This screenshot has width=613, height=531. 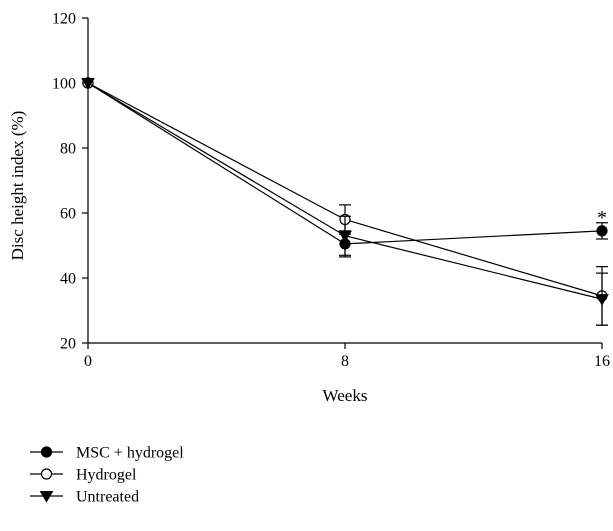 I want to click on chart-legend: MSC + hydrogel Hydrogel Untreated, so click(x=107, y=475).